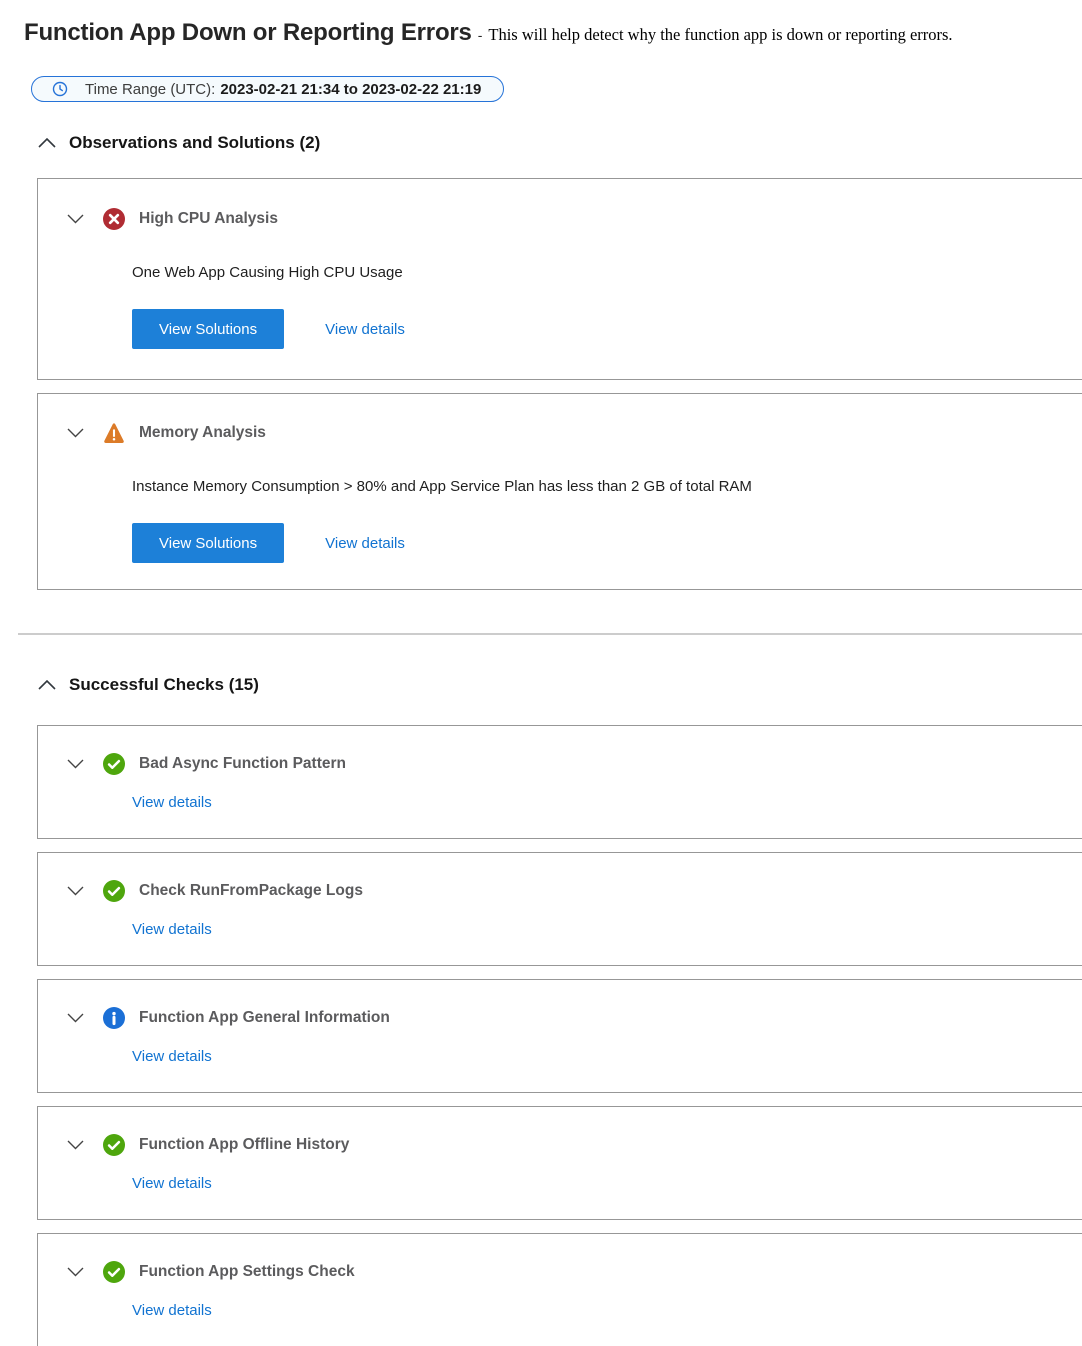 This screenshot has height=1346, width=1082. I want to click on page-title: Function App Down or Reporting Errors, so click(248, 32).